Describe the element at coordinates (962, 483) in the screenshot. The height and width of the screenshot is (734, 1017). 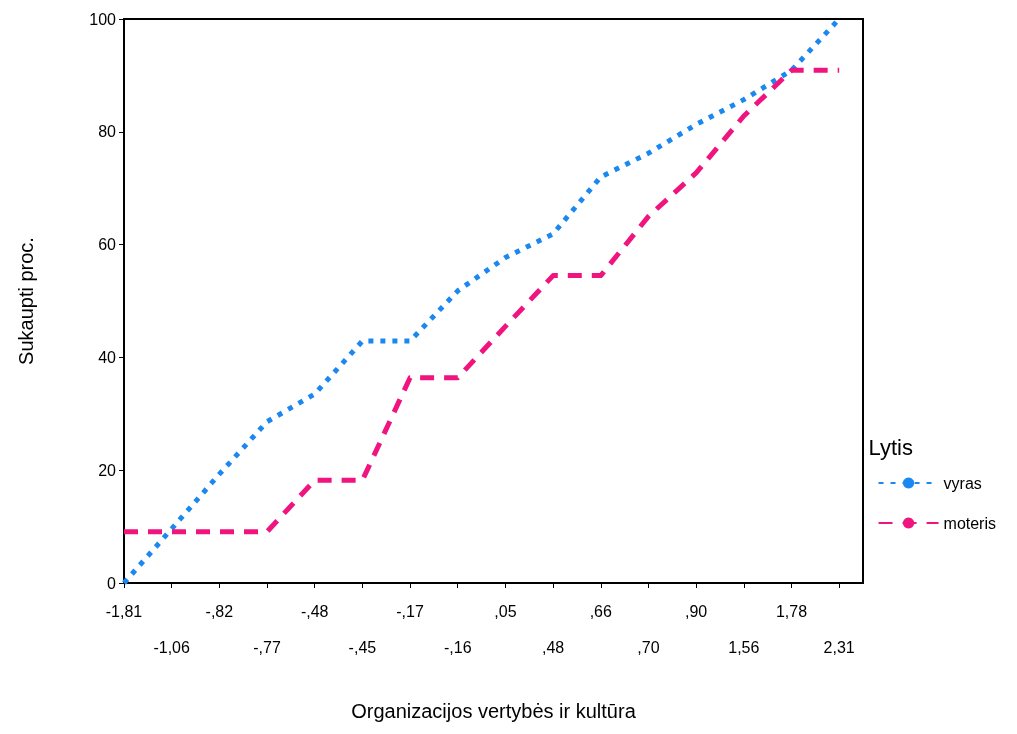
I see `legend-label: vyras` at that location.